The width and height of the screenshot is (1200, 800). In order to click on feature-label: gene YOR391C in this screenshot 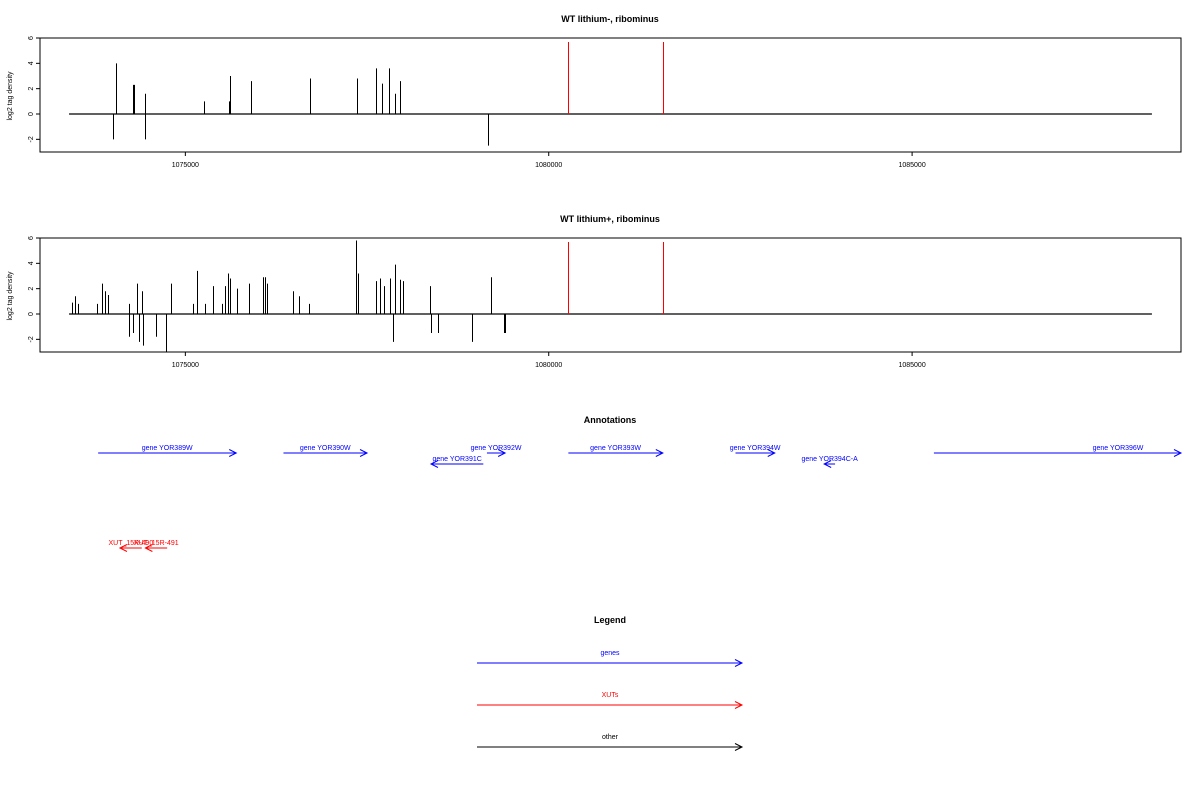, I will do `click(457, 459)`.